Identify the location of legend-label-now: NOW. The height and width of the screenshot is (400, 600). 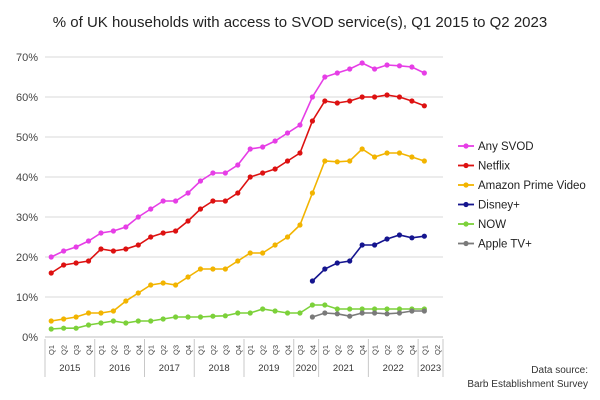
(492, 225).